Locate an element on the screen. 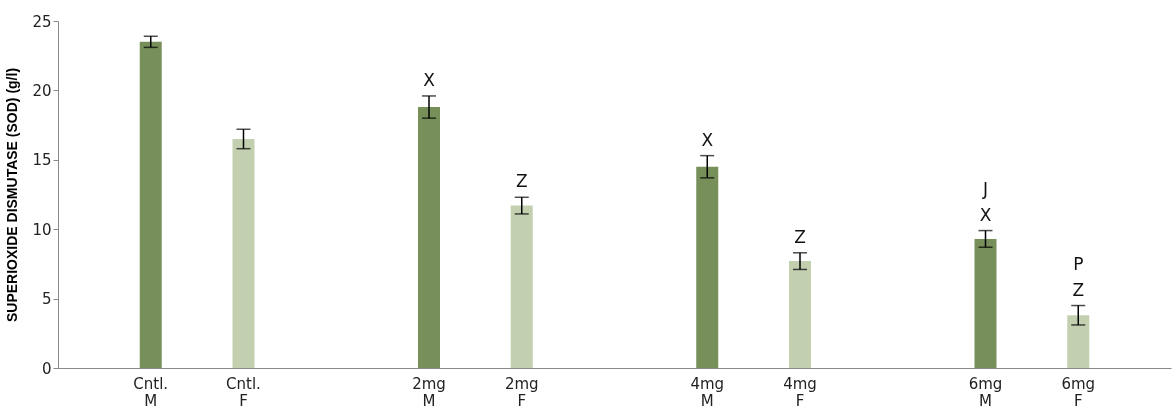 The image size is (1176, 413). y-tick-label: 20 is located at coordinates (42, 90).